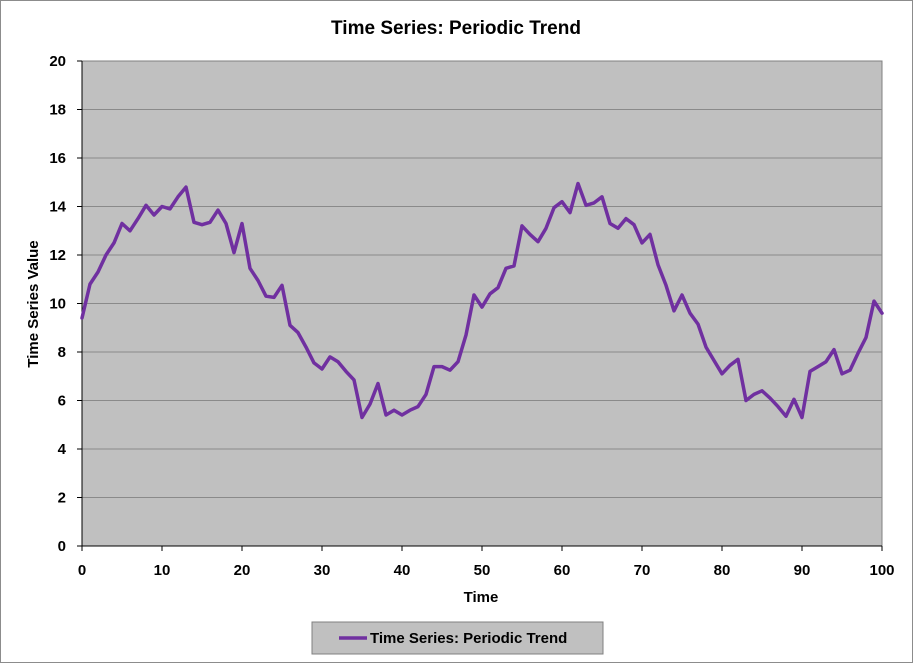 The width and height of the screenshot is (913, 664). Describe the element at coordinates (802, 570) in the screenshot. I see `x-tick-label: 90` at that location.